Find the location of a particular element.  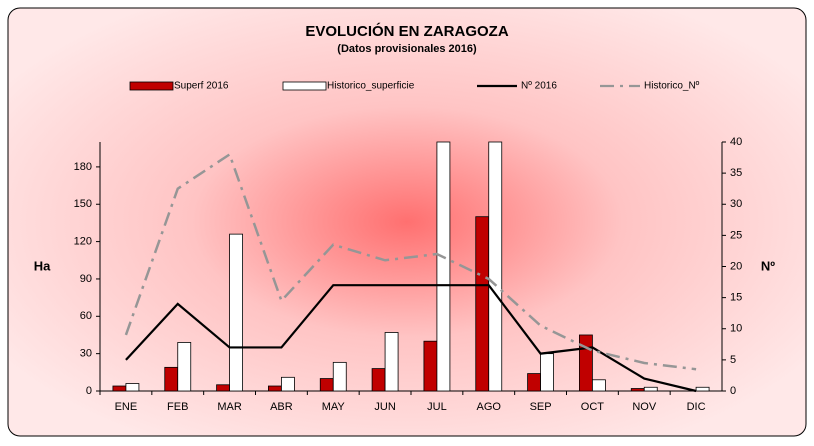

y2-tick-label: 0 is located at coordinates (733, 391).